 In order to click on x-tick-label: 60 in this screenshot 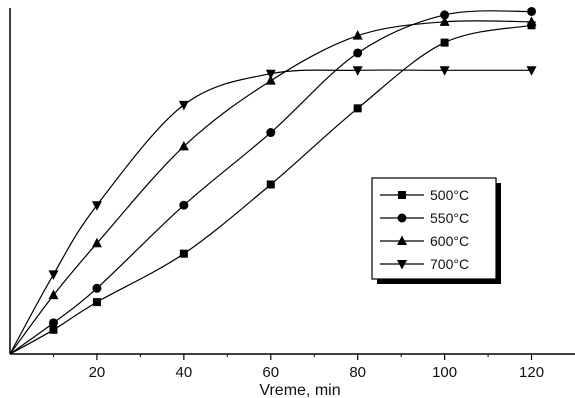, I will do `click(270, 372)`.